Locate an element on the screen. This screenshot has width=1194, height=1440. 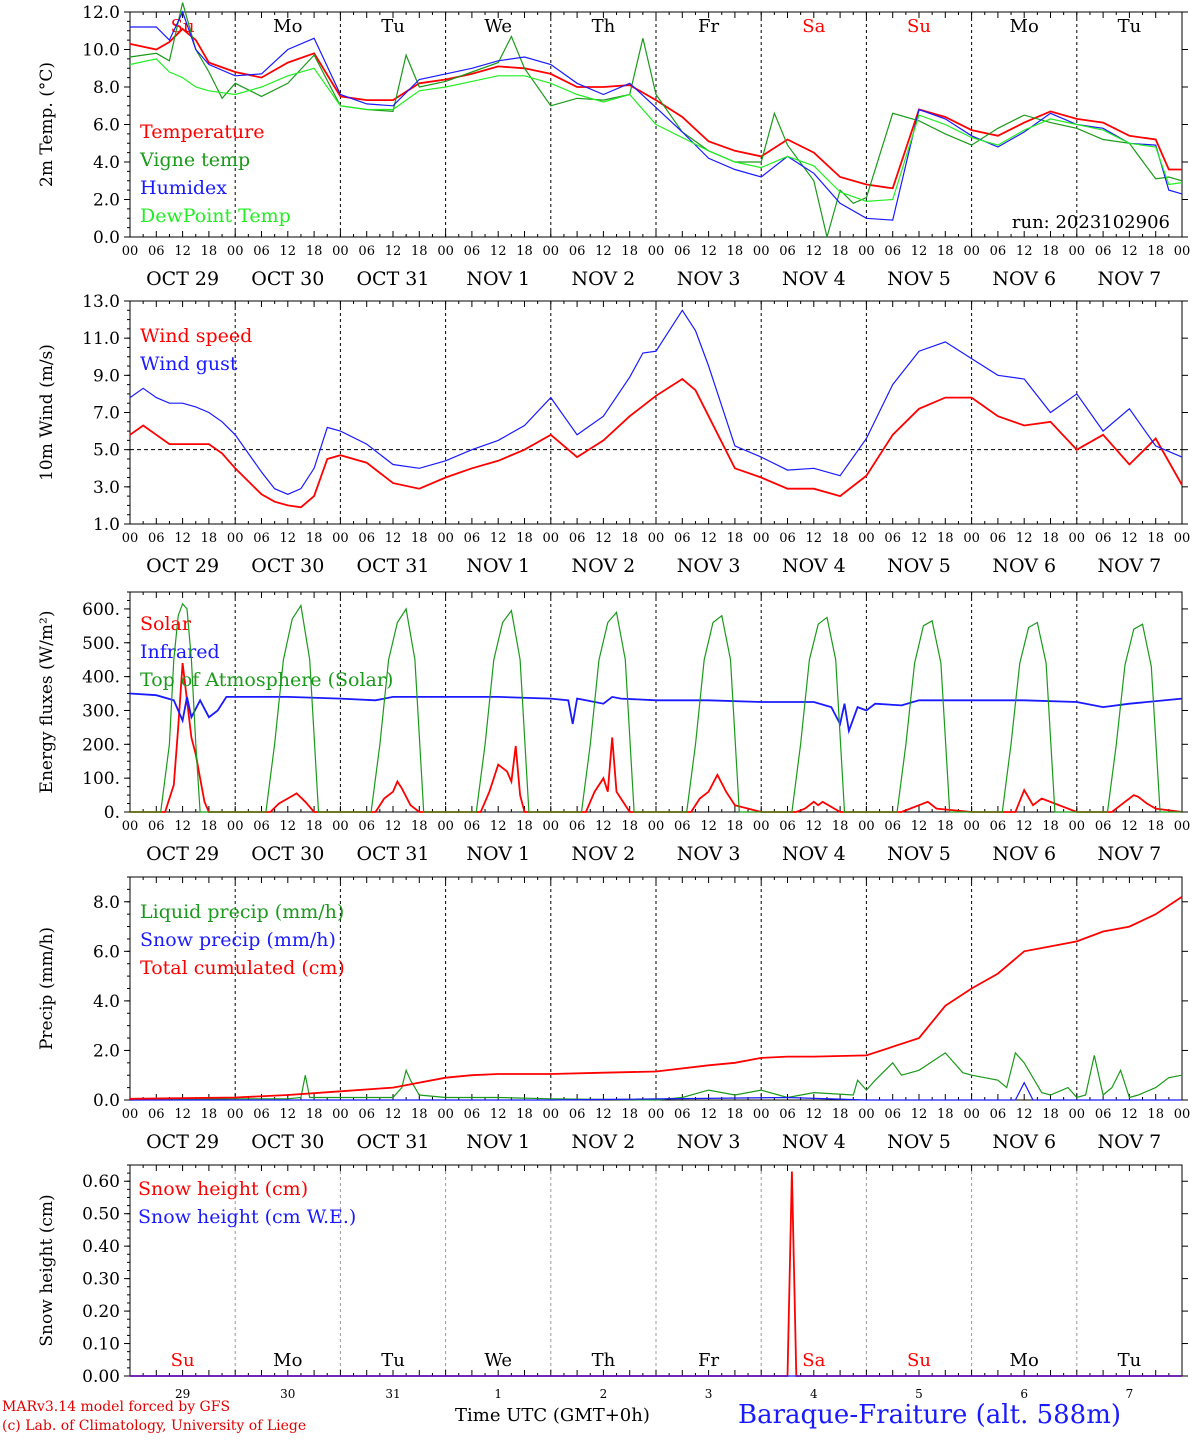
y-tick-label: 8.0 is located at coordinates (106, 88).